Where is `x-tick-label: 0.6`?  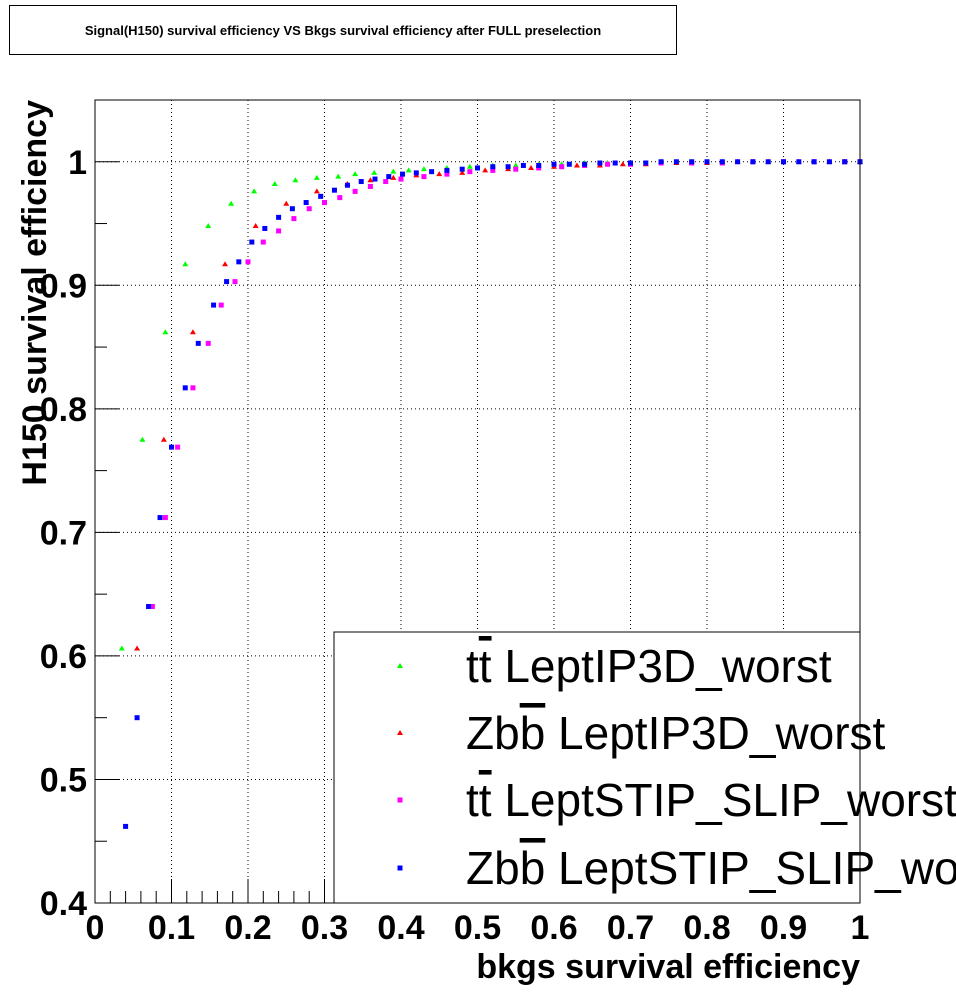 x-tick-label: 0.6 is located at coordinates (553, 928).